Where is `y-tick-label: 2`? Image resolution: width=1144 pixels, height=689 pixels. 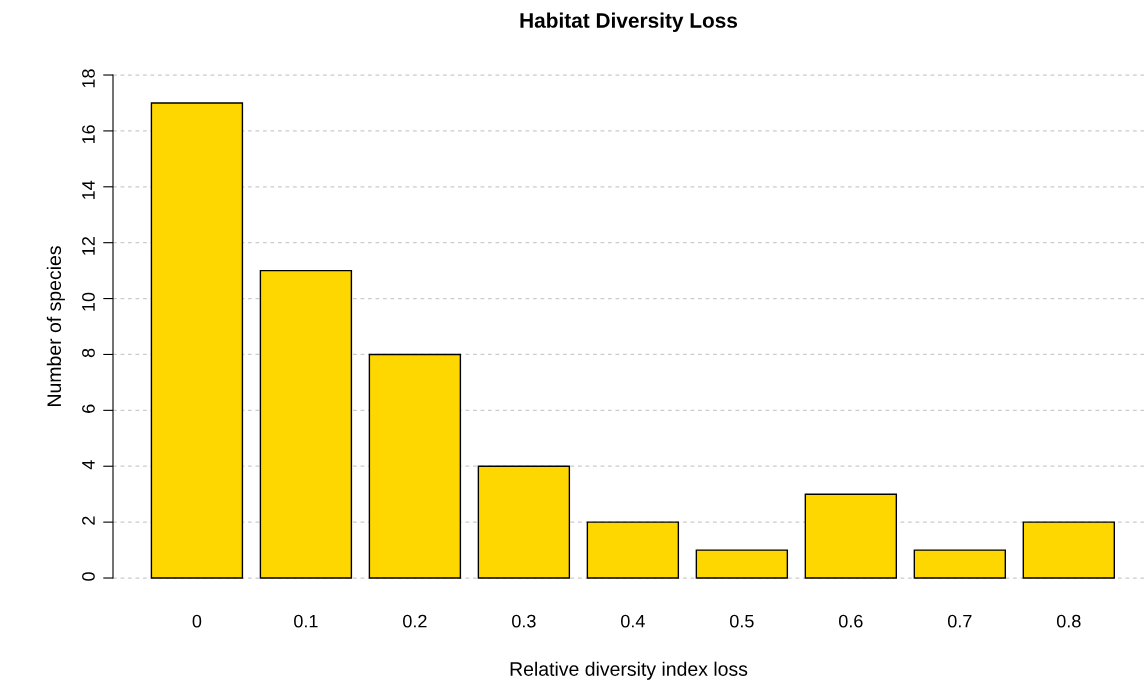
y-tick-label: 2 is located at coordinates (88, 520).